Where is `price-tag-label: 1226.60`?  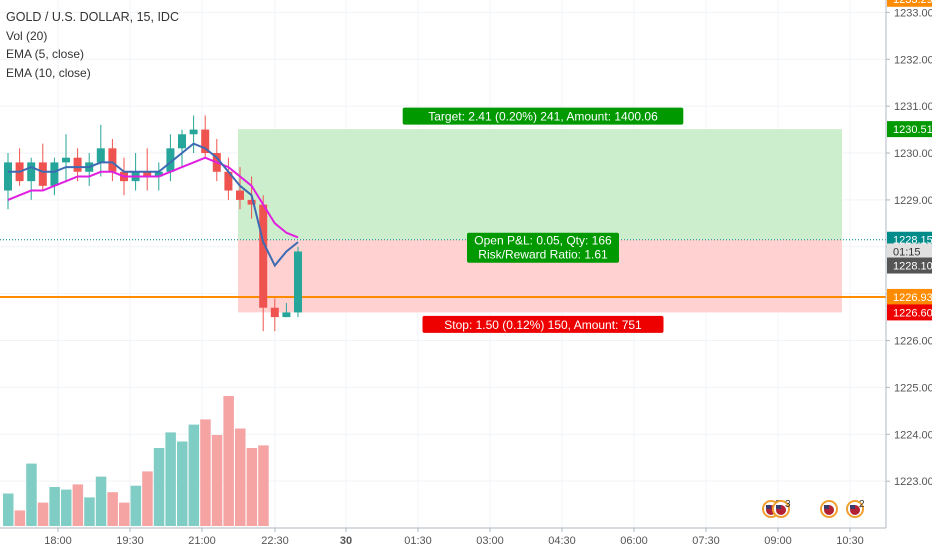 price-tag-label: 1226.60 is located at coordinates (912, 313).